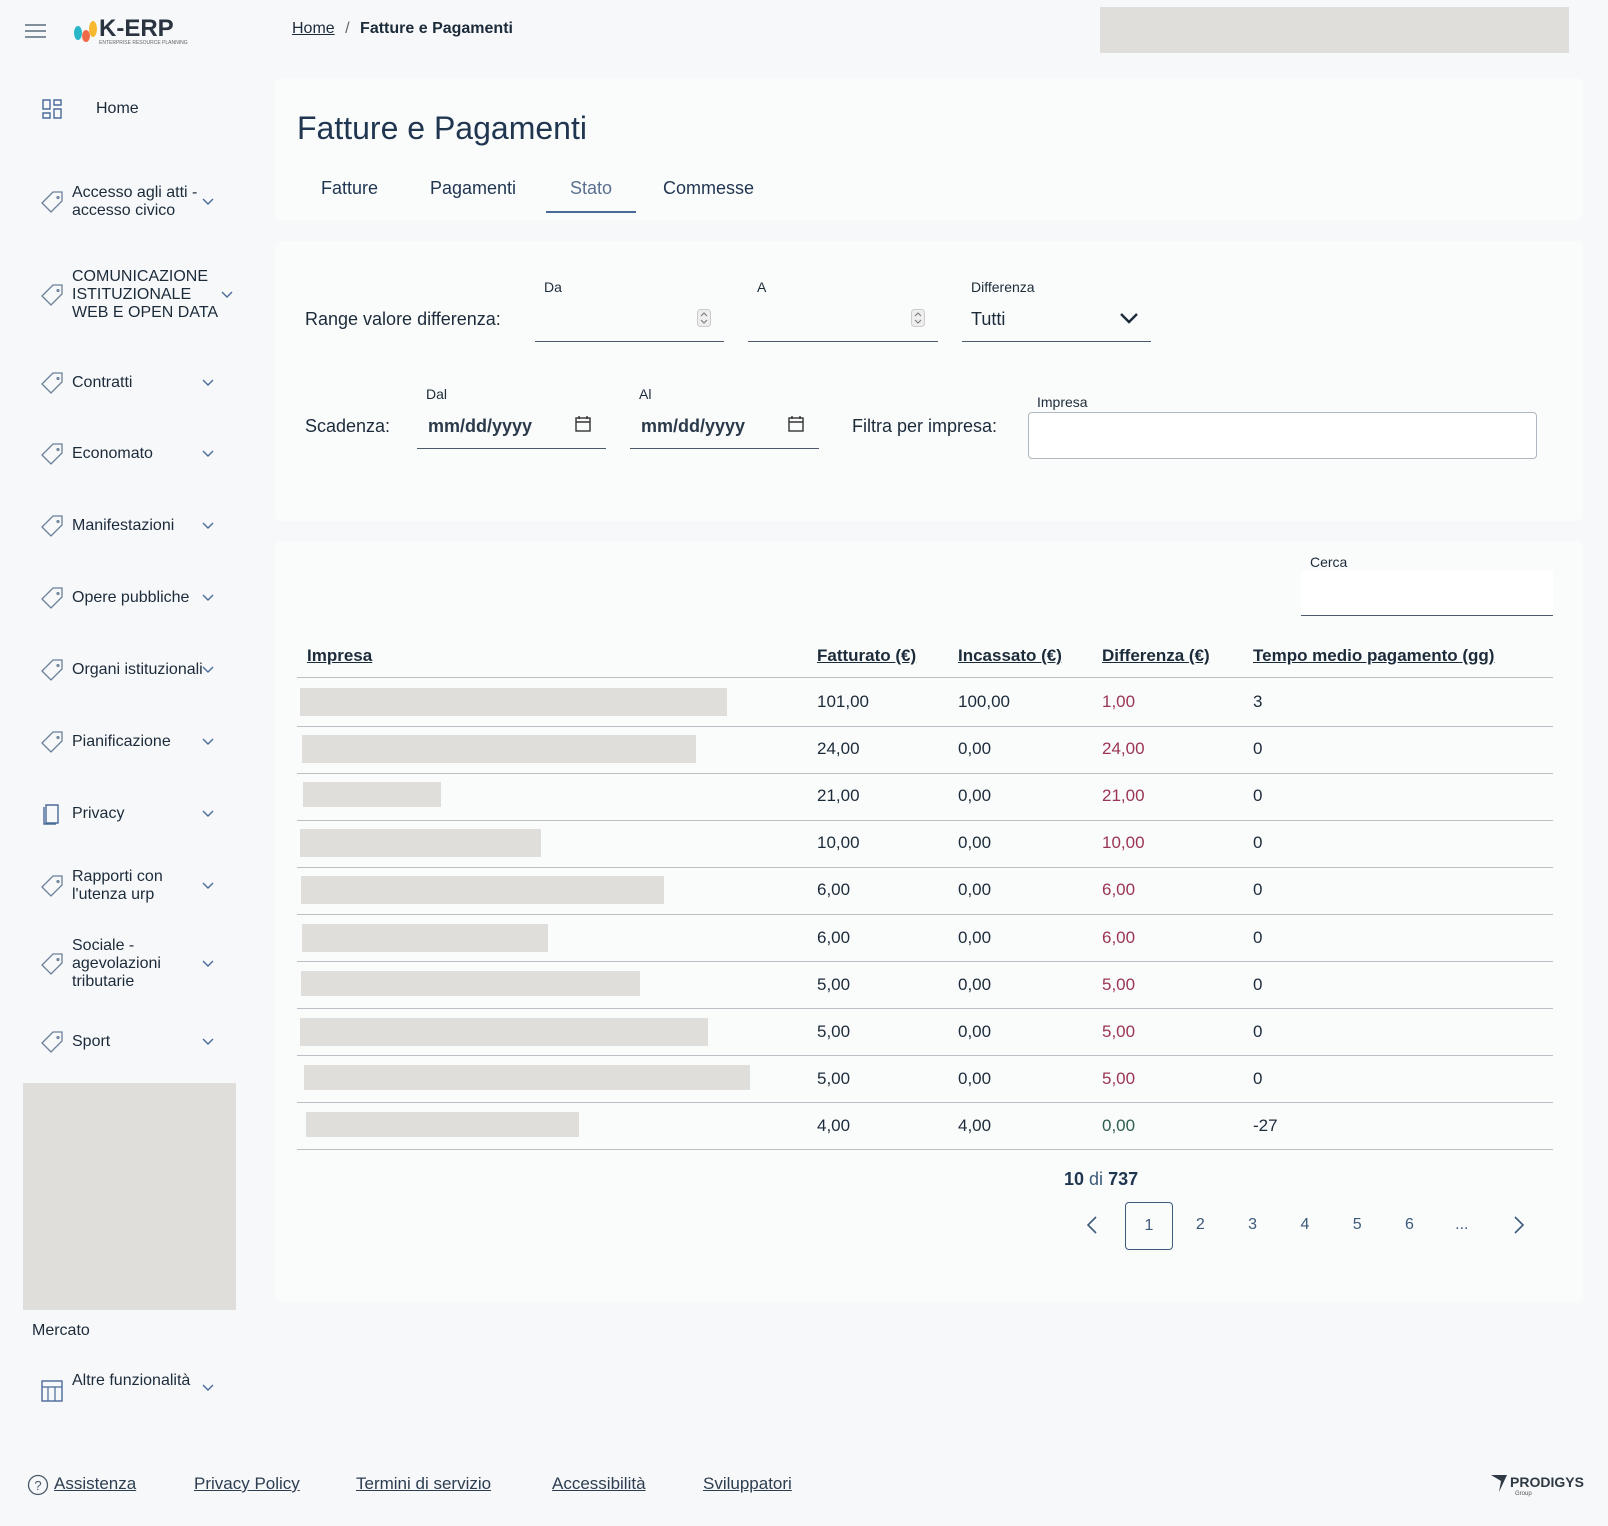 Image resolution: width=1608 pixels, height=1526 pixels. Describe the element at coordinates (1329, 562) in the screenshot. I see `field-label: Cerca` at that location.